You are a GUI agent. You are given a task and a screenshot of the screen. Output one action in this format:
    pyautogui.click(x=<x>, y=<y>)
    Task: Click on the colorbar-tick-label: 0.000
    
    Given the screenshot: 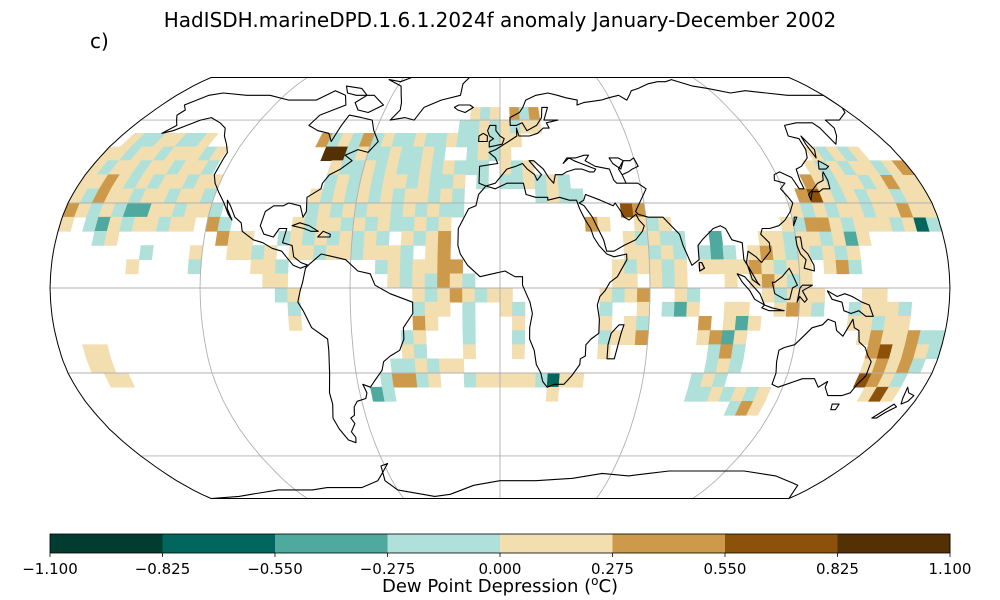 What is the action you would take?
    pyautogui.click(x=500, y=569)
    